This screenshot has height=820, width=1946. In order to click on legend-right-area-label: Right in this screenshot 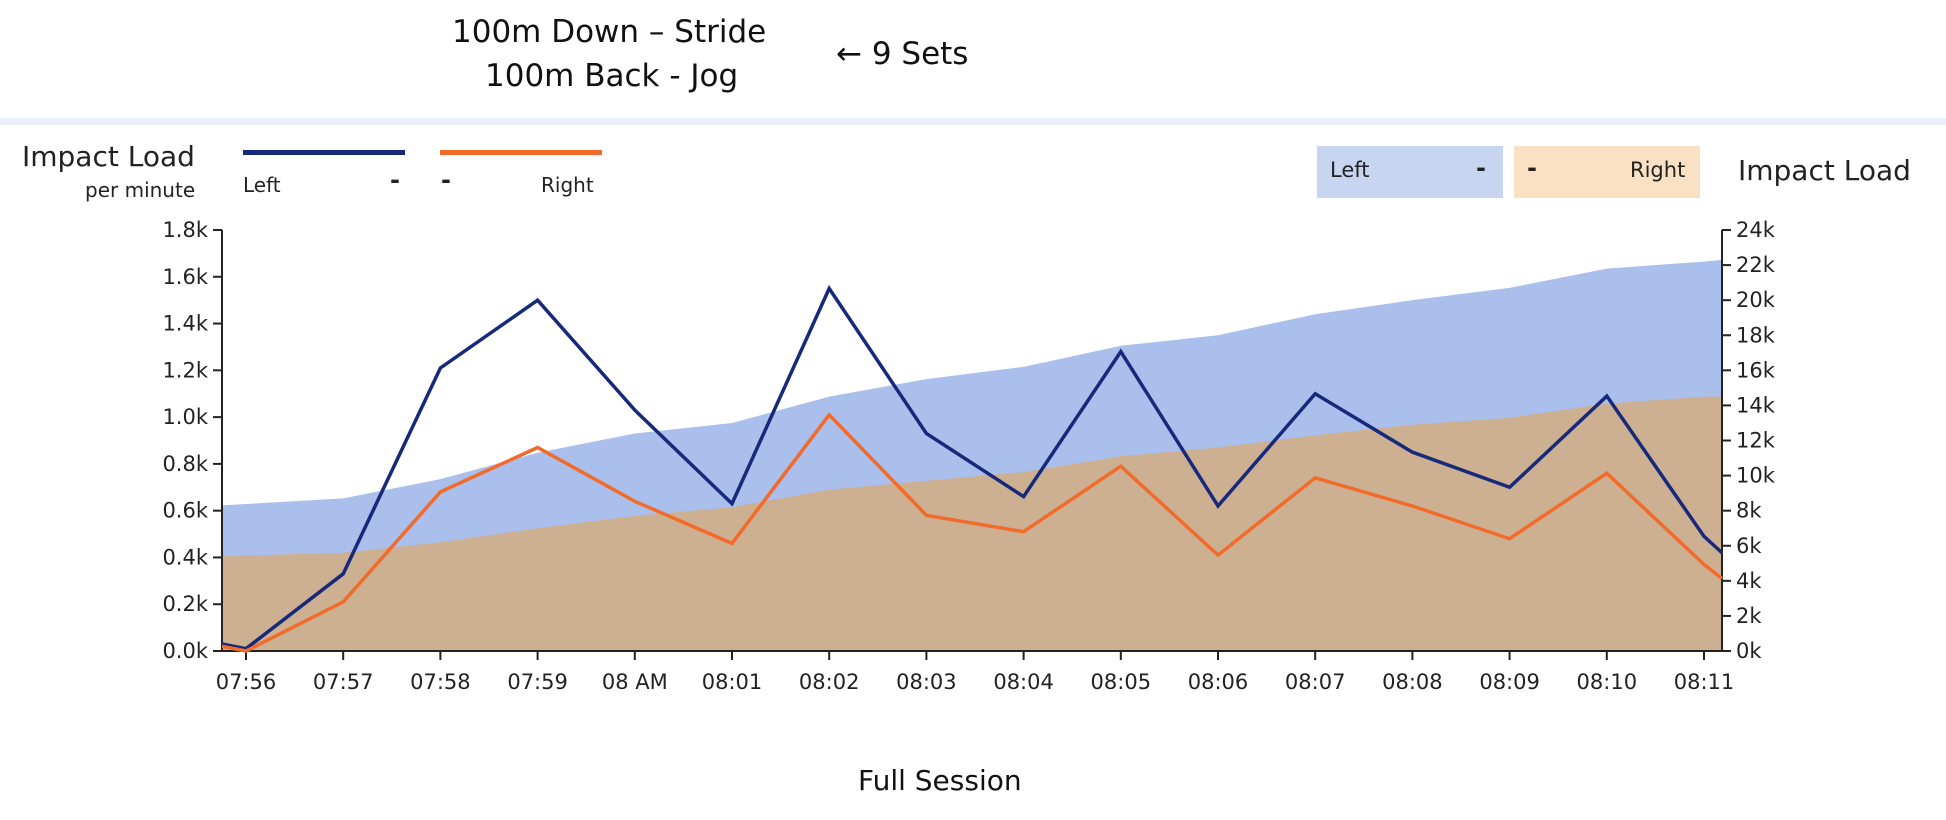, I will do `click(1658, 170)`.